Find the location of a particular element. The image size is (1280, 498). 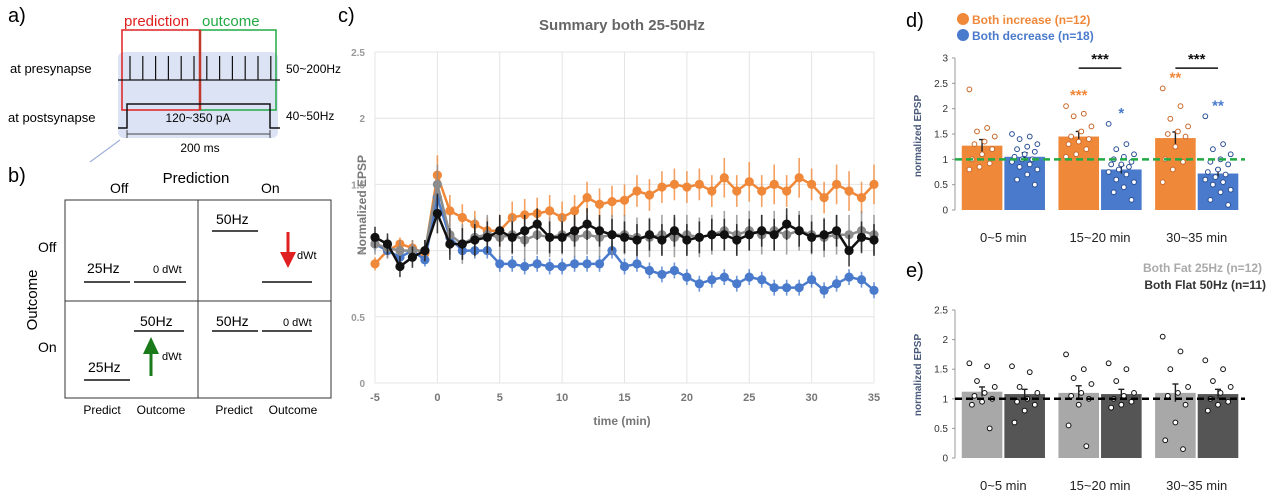

down-arrow-head-icon is located at coordinates (288, 260).